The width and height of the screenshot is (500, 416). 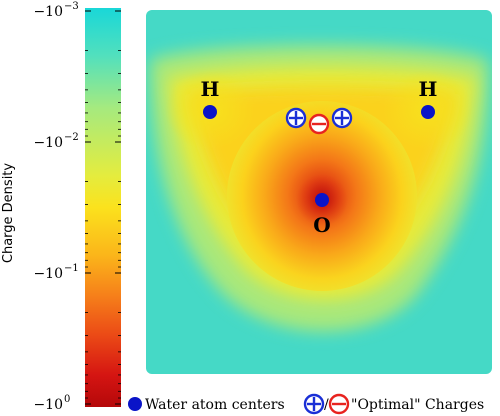 I want to click on oxygen-atom, so click(x=322, y=200).